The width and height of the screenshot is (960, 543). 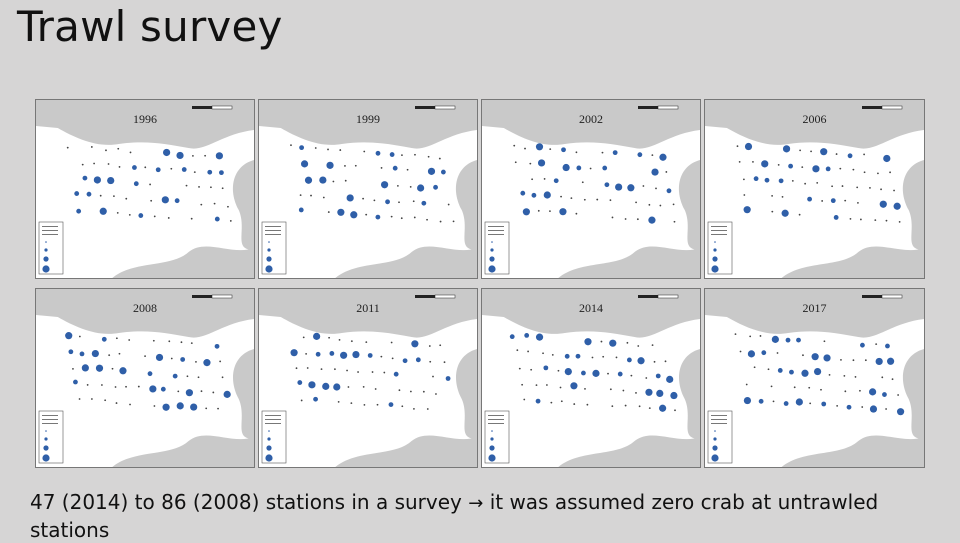 I want to click on map-canvas, so click(x=368, y=378).